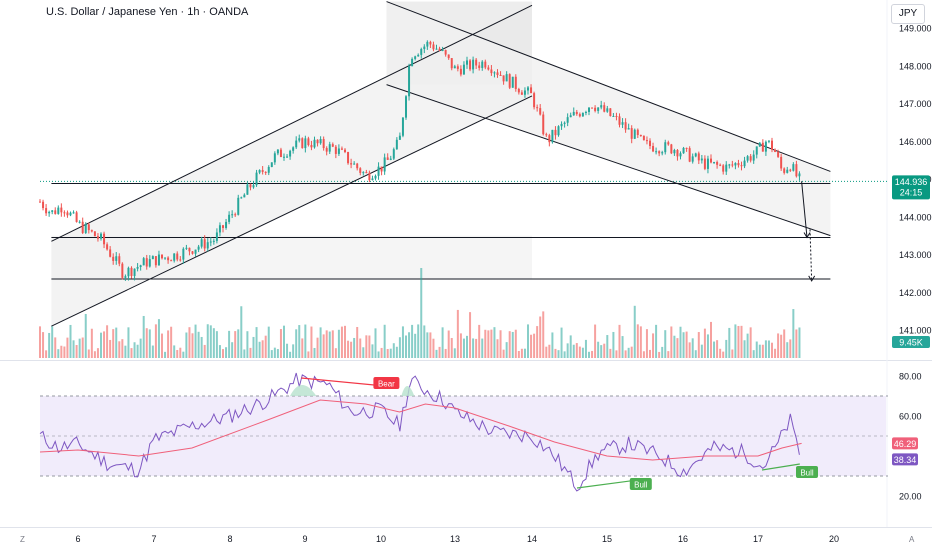  I want to click on scale-mode-toggle: Z, so click(22, 539).